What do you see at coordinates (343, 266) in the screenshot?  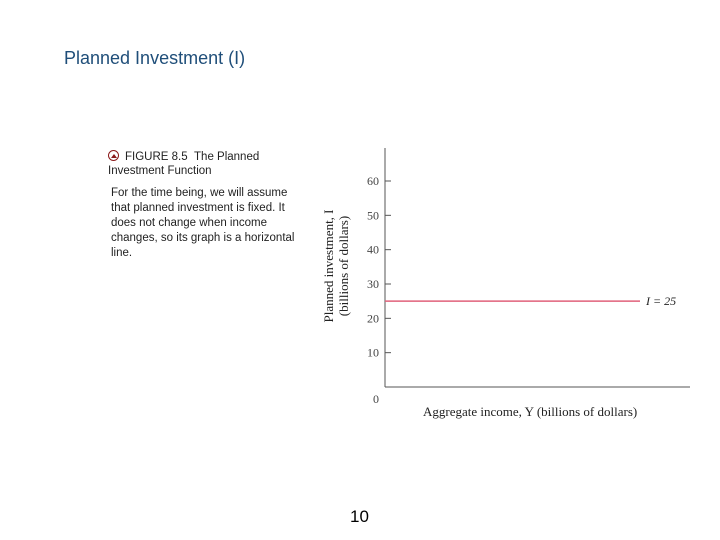 I see `y-axis-label-line2: (billions of dollars)` at bounding box center [343, 266].